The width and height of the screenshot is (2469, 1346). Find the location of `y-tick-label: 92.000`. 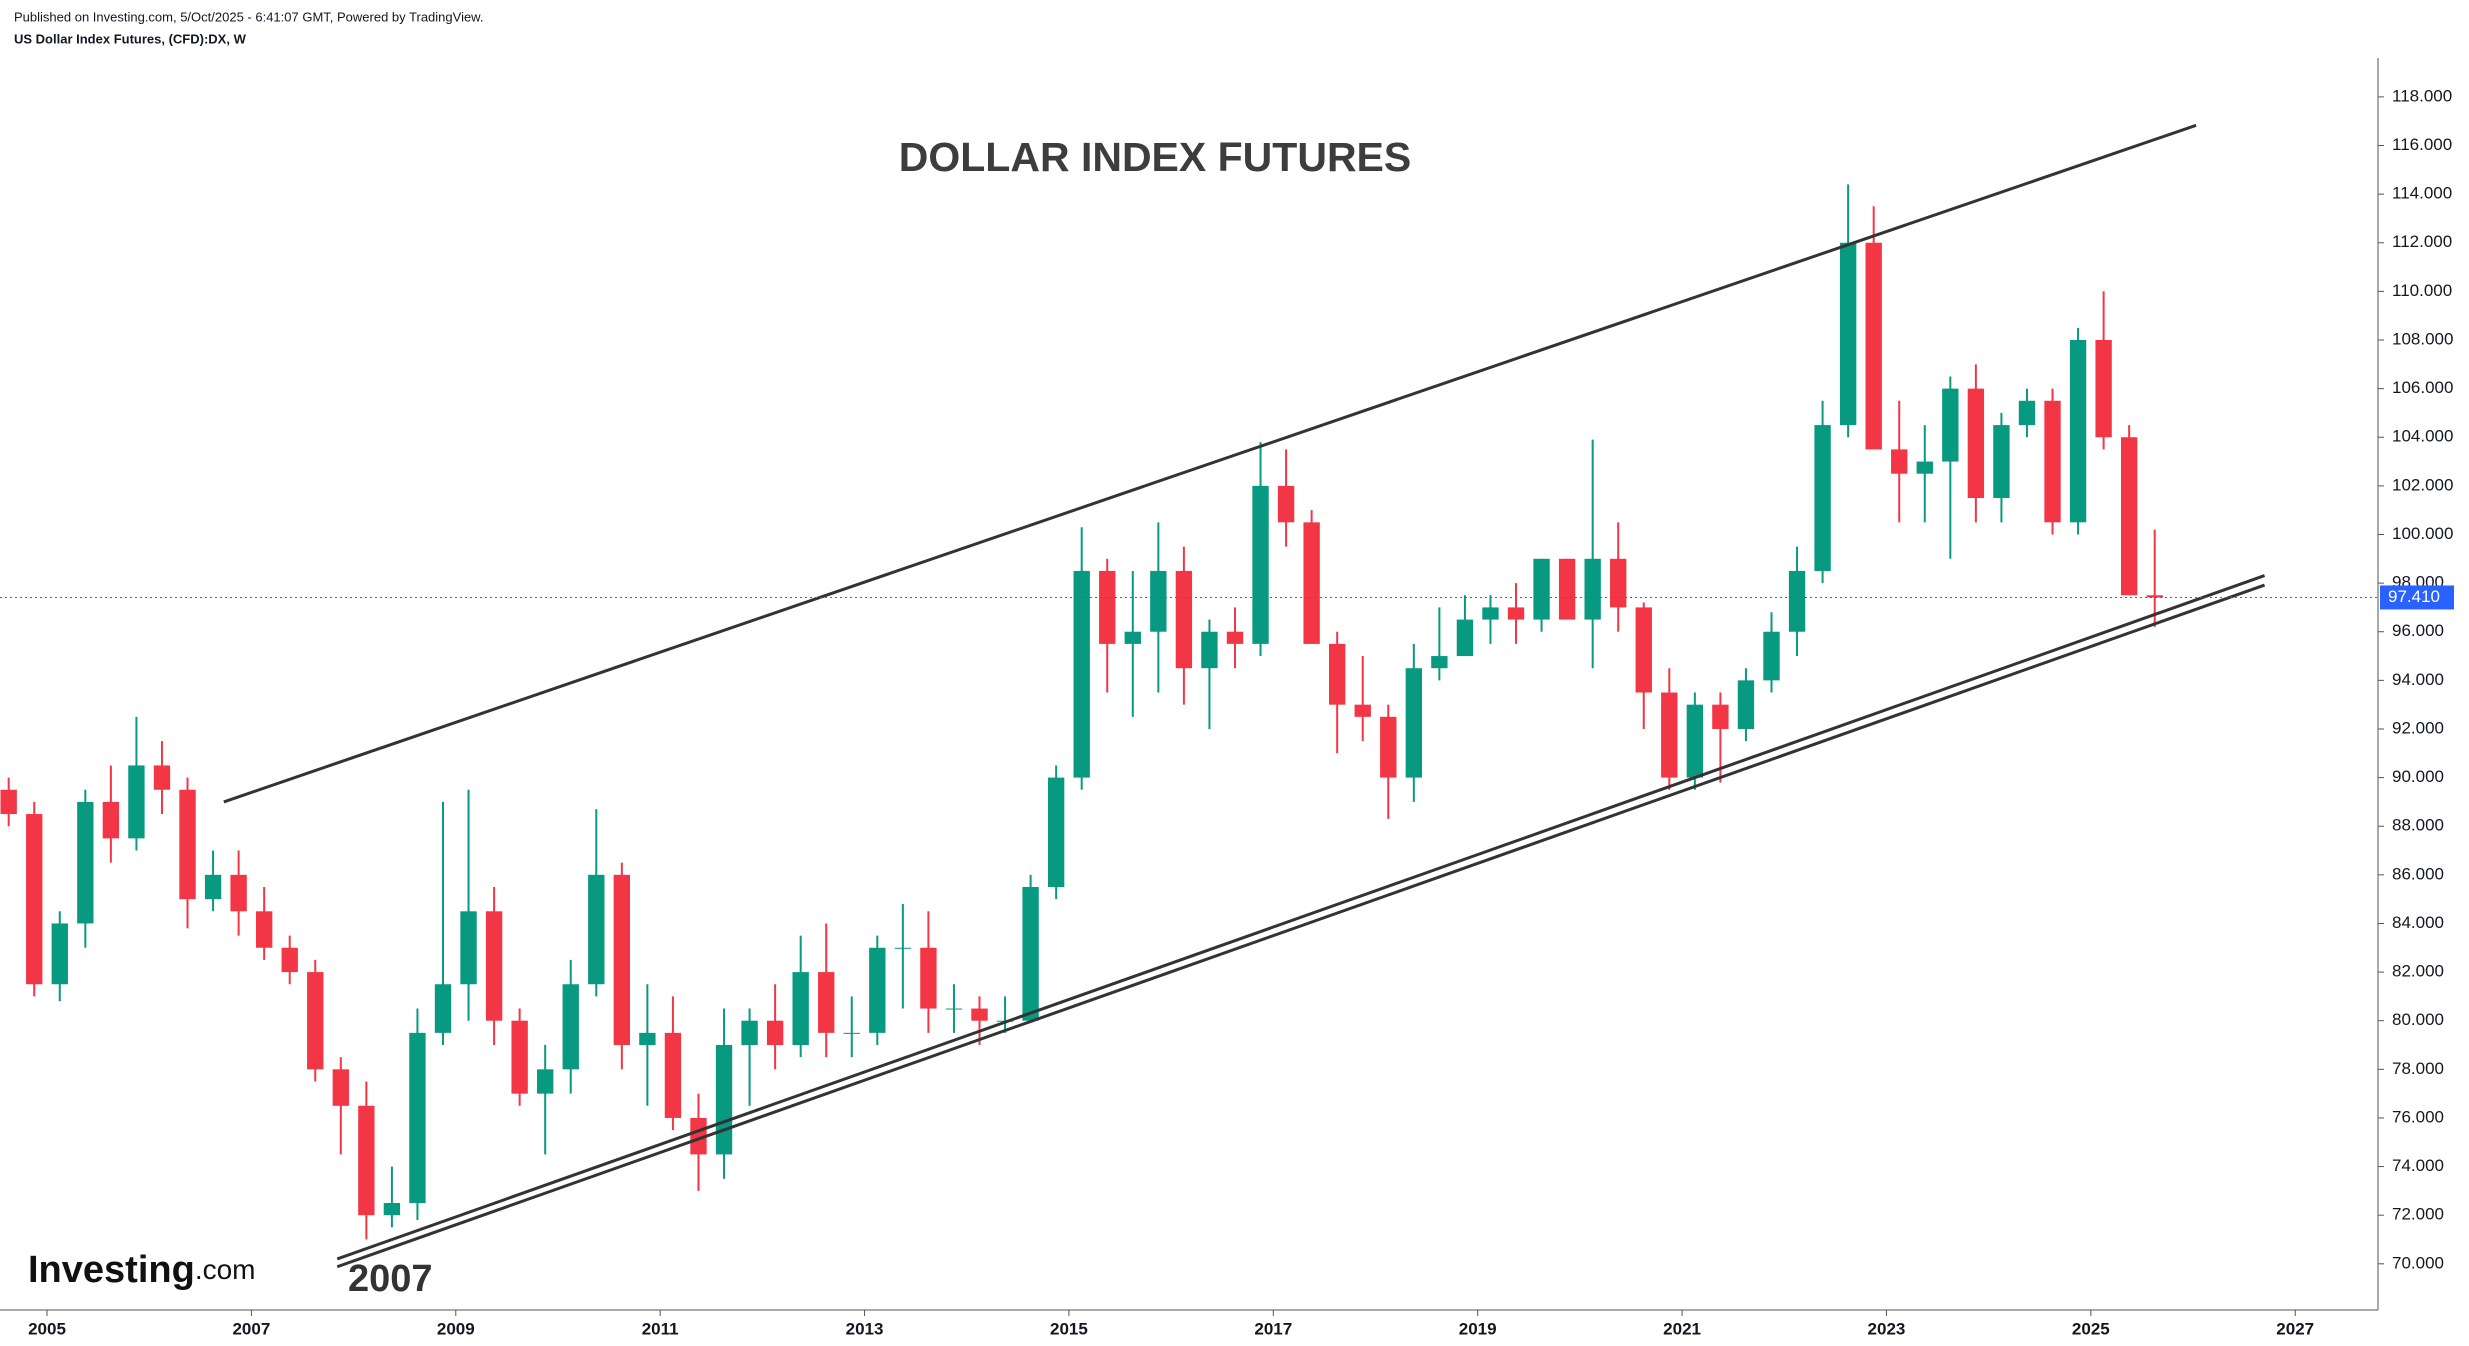

y-tick-label: 92.000 is located at coordinates (2418, 727).